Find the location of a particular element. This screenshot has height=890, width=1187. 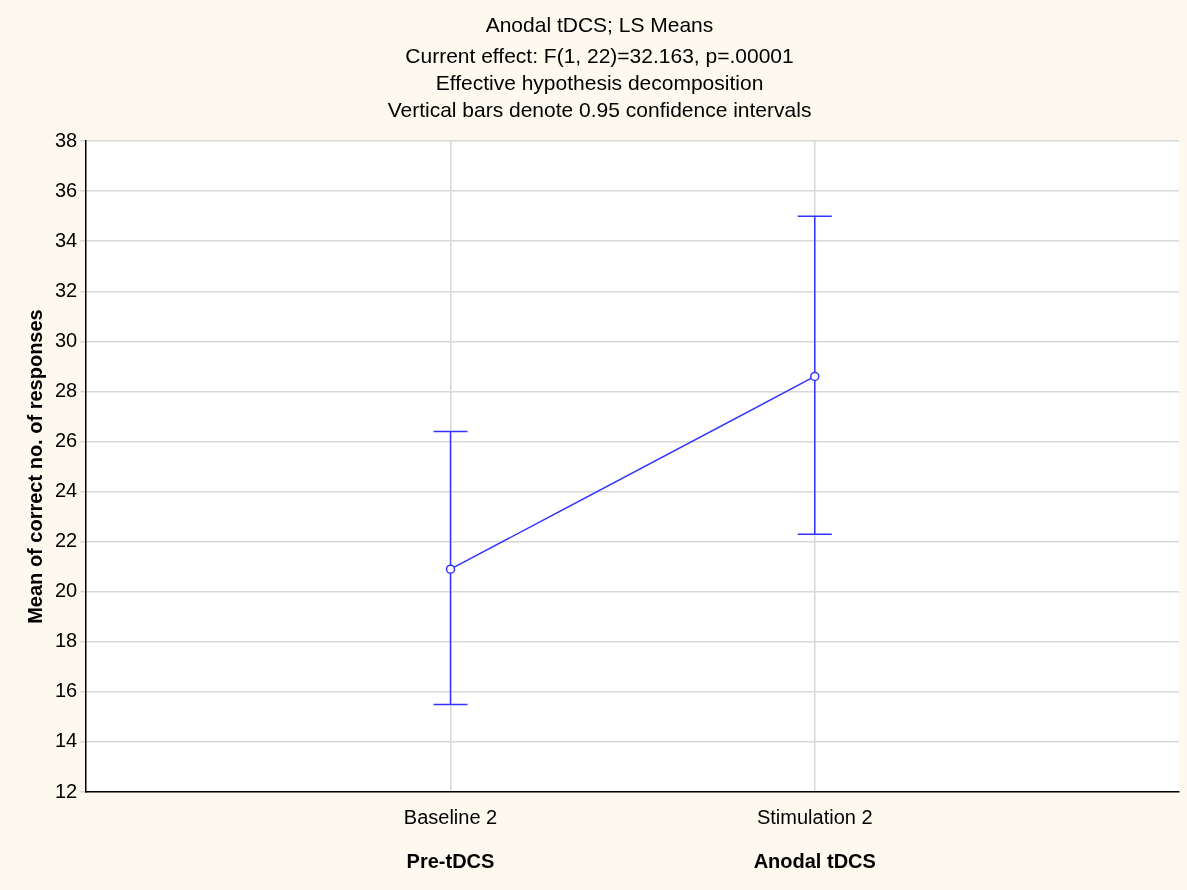

y-tick-label: 36 is located at coordinates (66, 189).